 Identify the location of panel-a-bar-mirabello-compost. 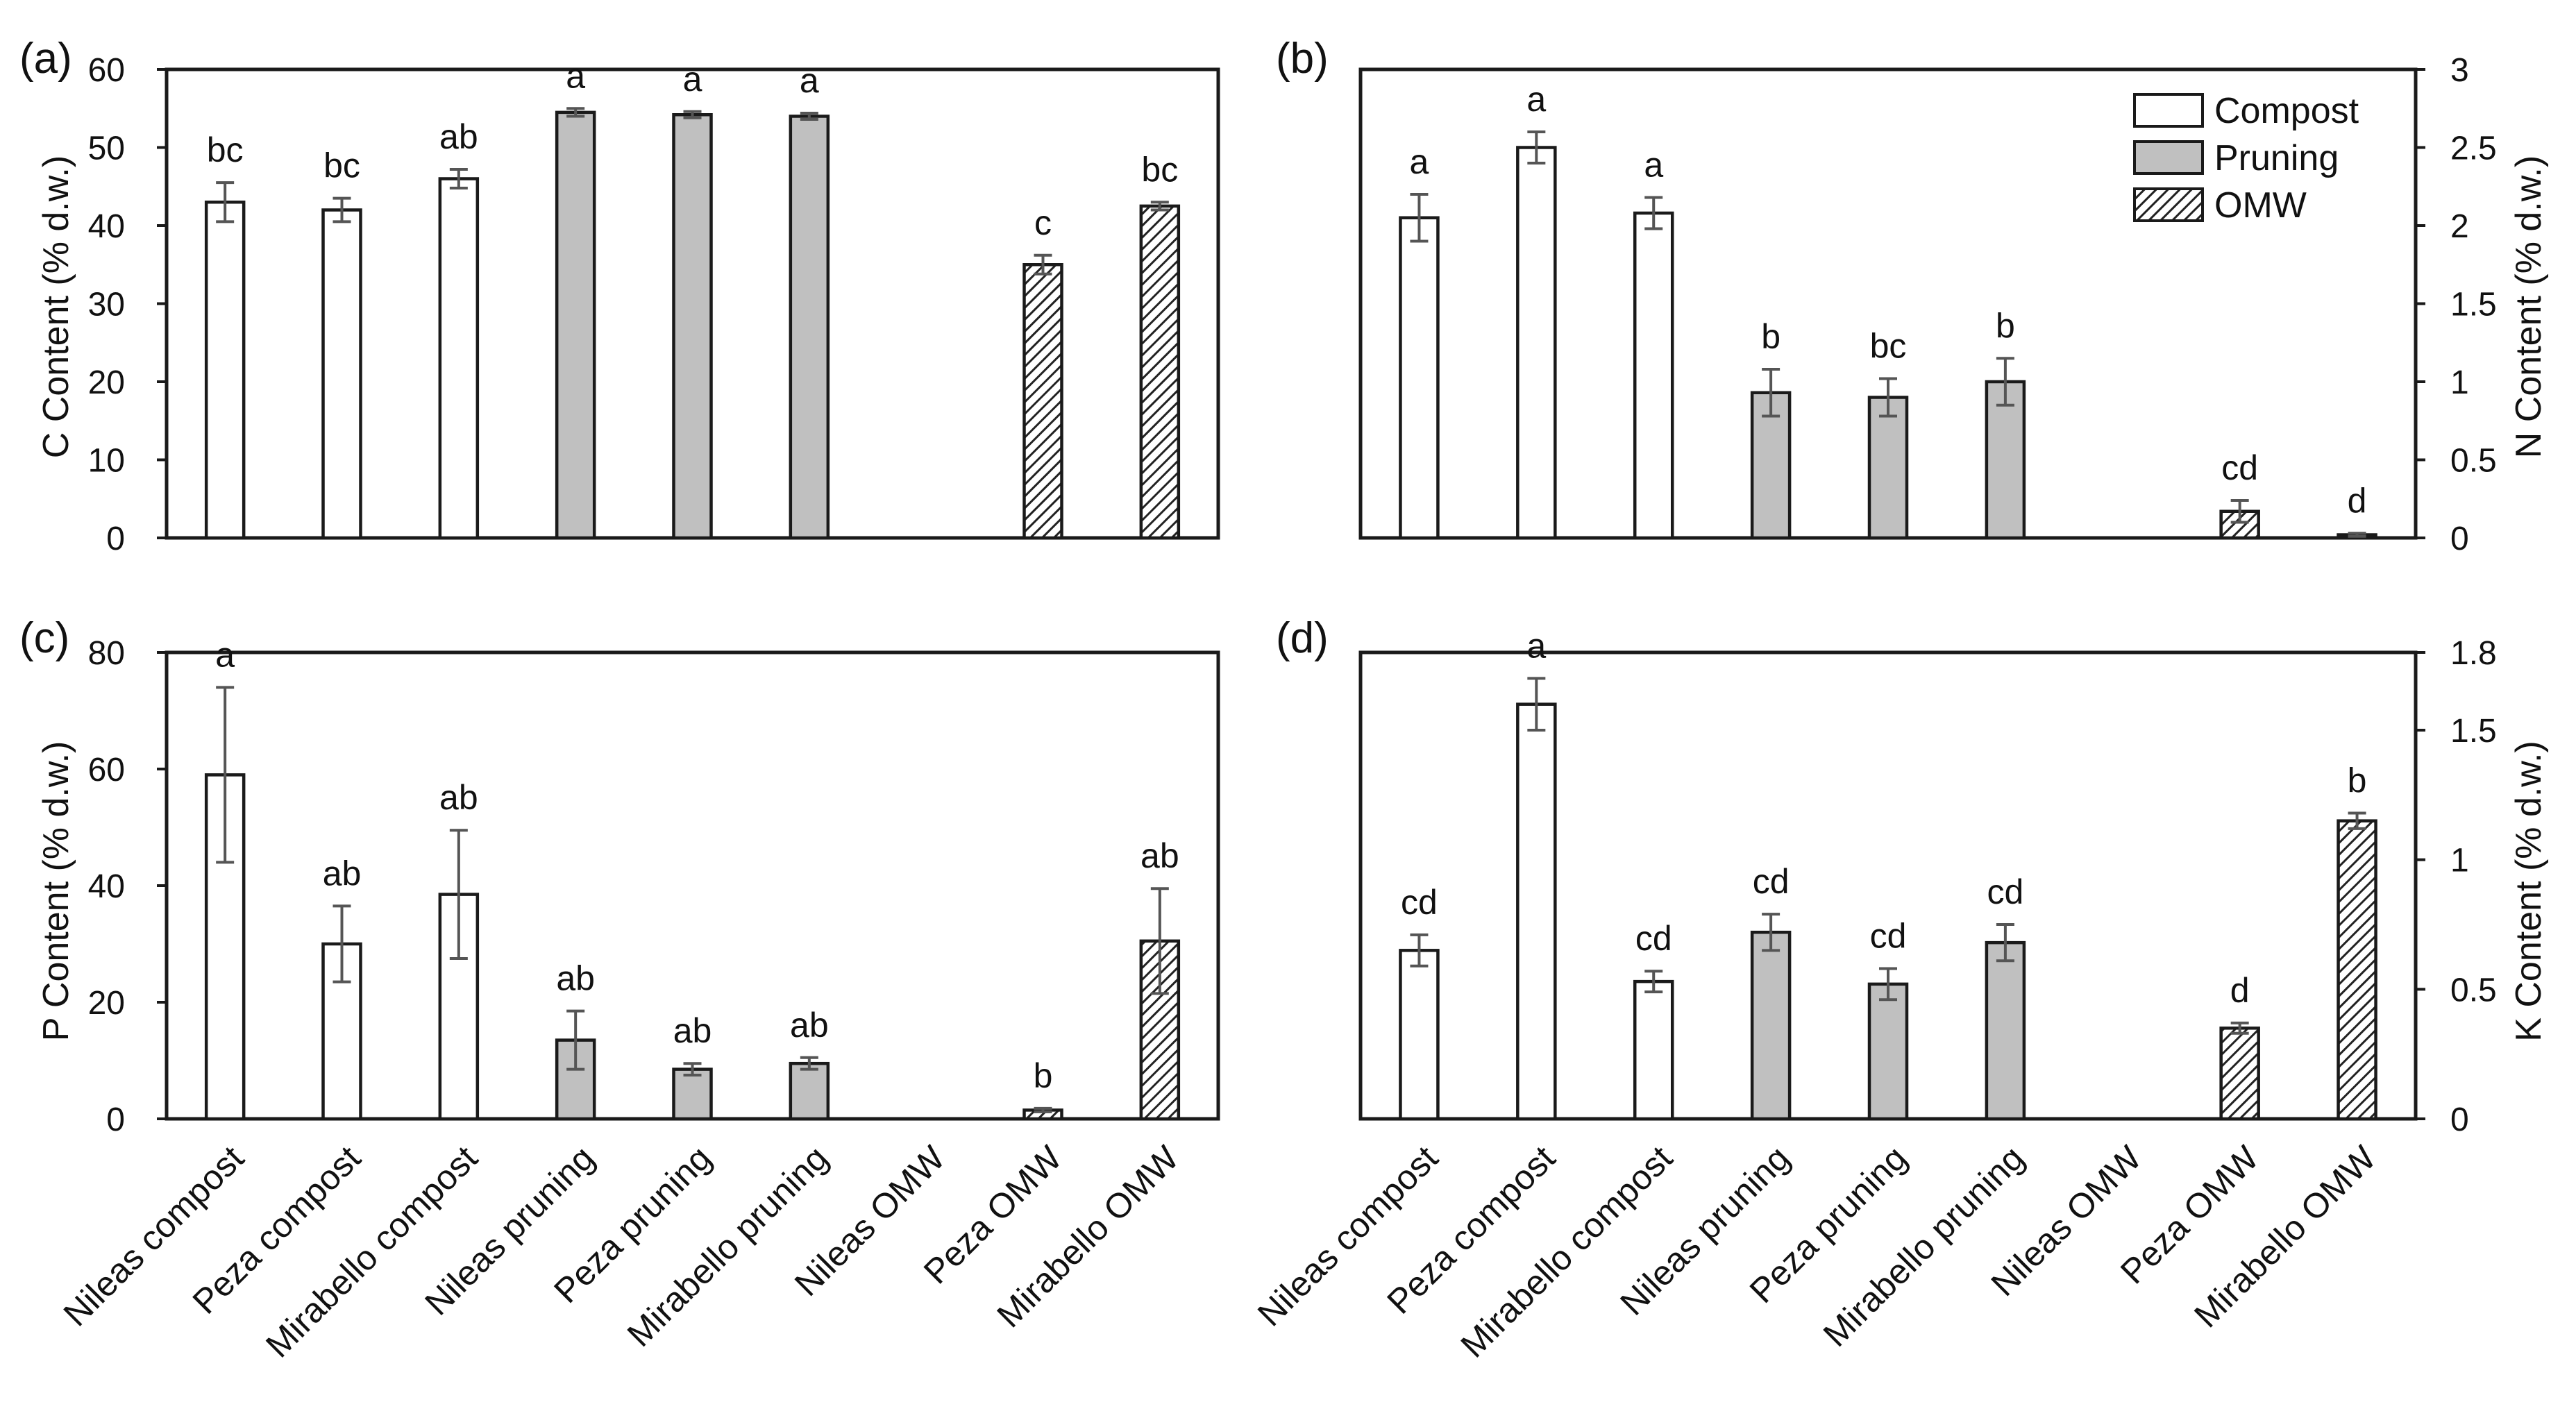
(459, 358).